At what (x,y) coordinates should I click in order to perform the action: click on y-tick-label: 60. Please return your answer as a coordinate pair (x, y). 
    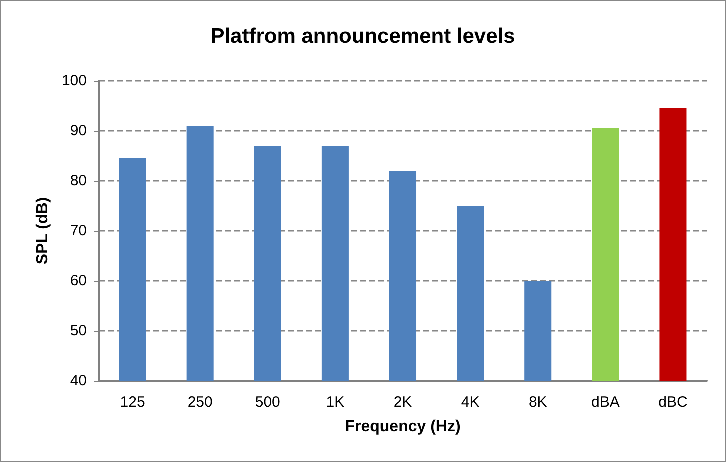
    Looking at the image, I should click on (78, 281).